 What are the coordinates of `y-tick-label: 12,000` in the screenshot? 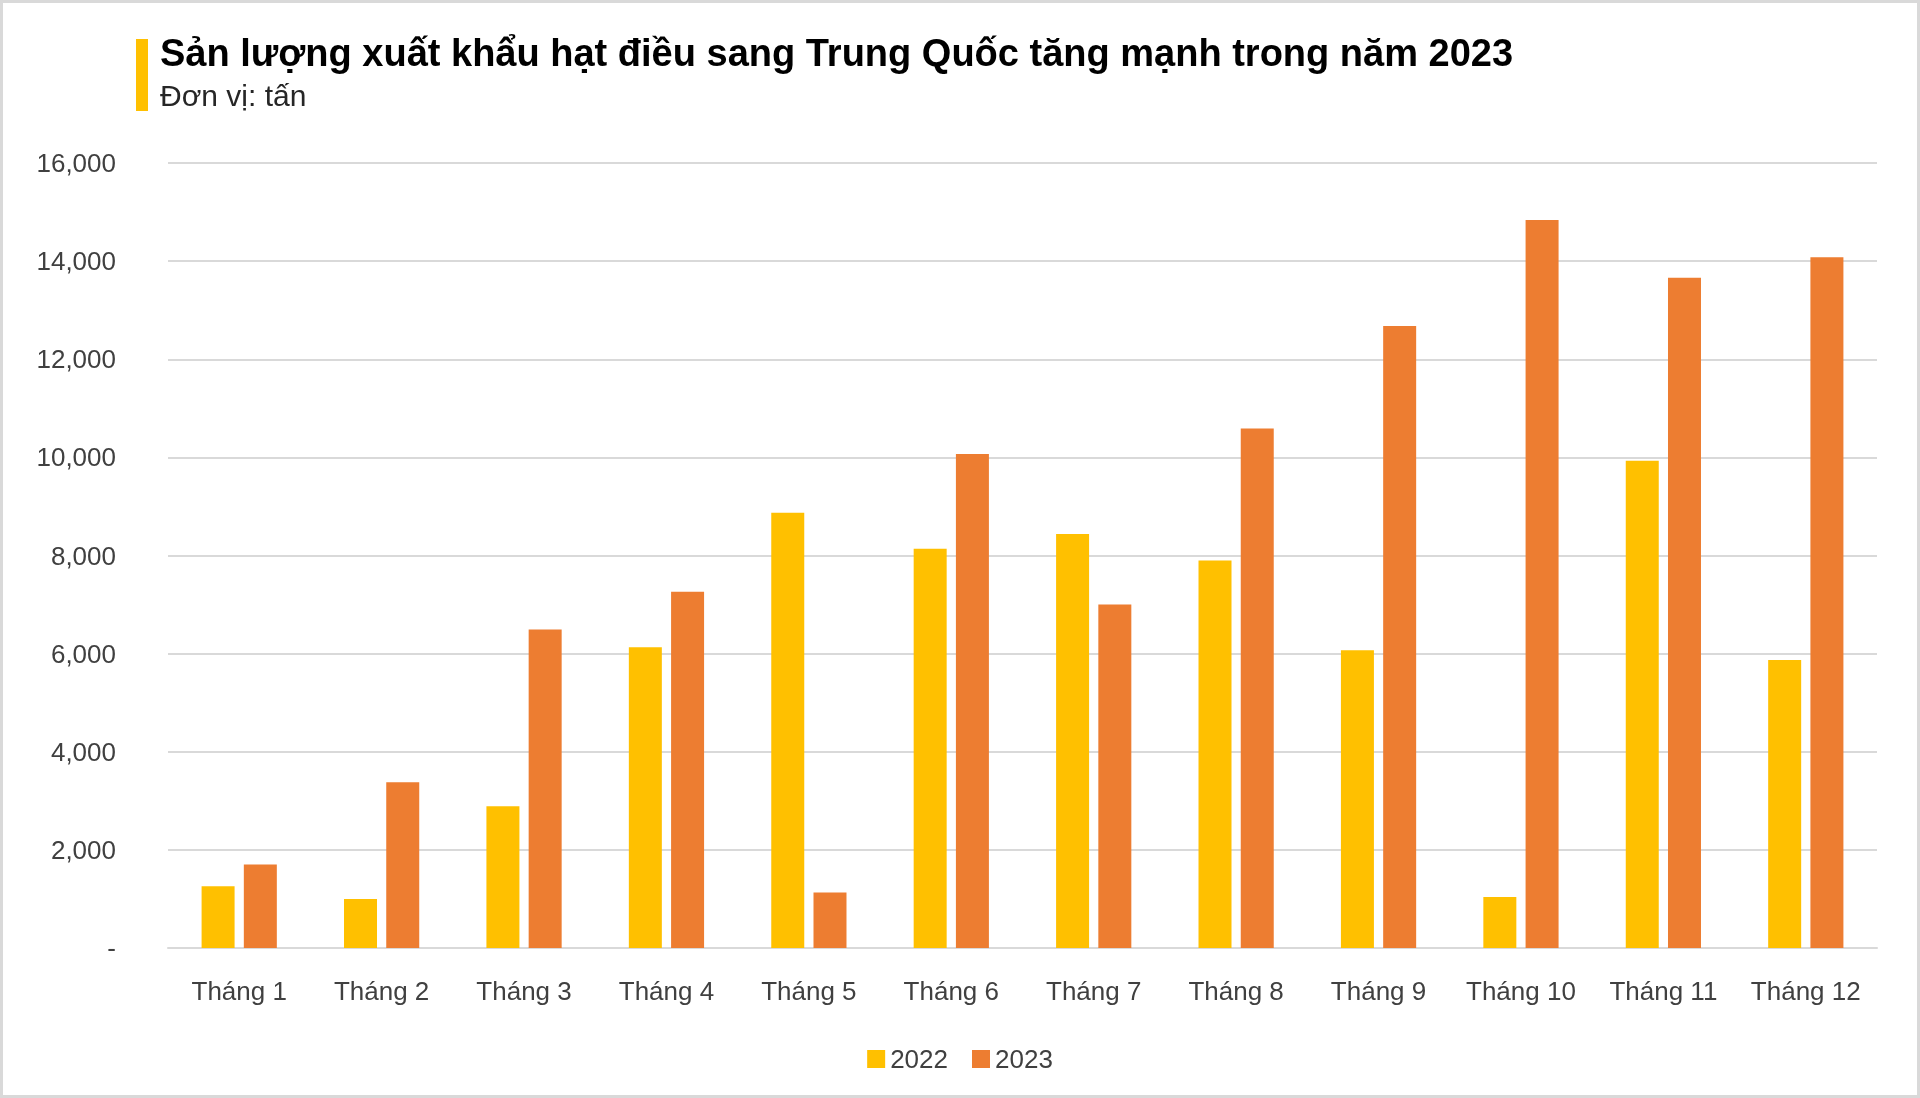 It's located at (76, 359).